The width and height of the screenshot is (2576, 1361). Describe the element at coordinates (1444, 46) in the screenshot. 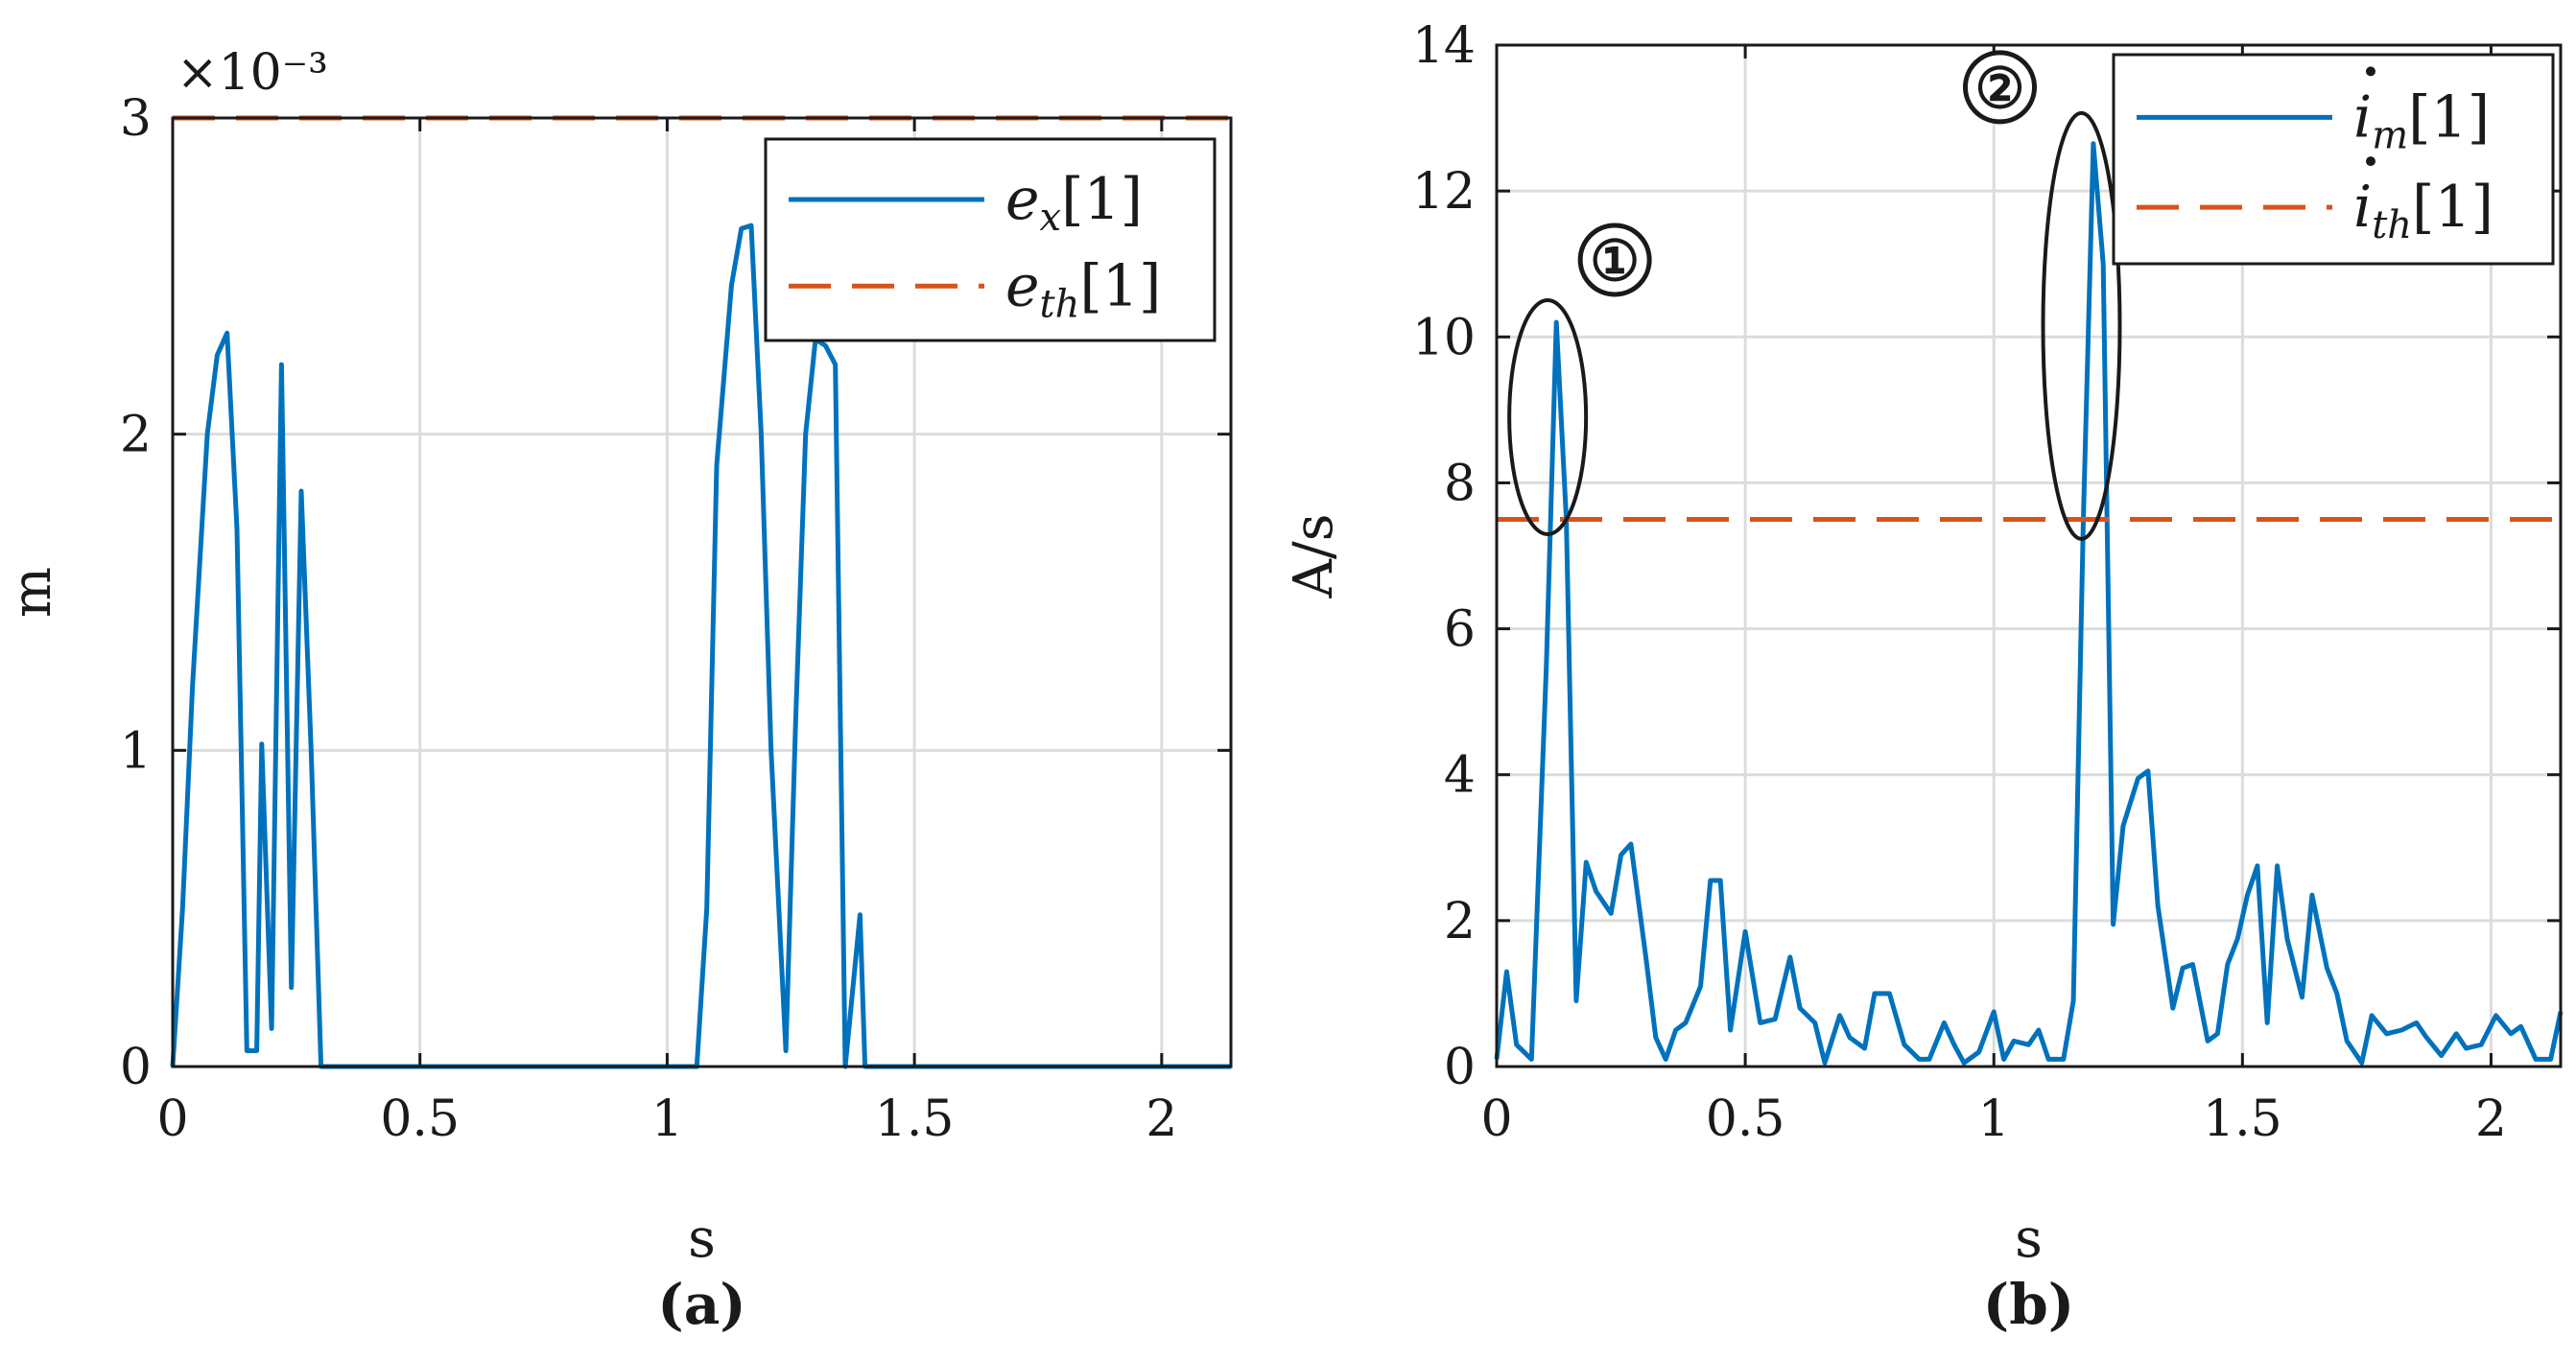

I see `y-tick-label: 14` at that location.